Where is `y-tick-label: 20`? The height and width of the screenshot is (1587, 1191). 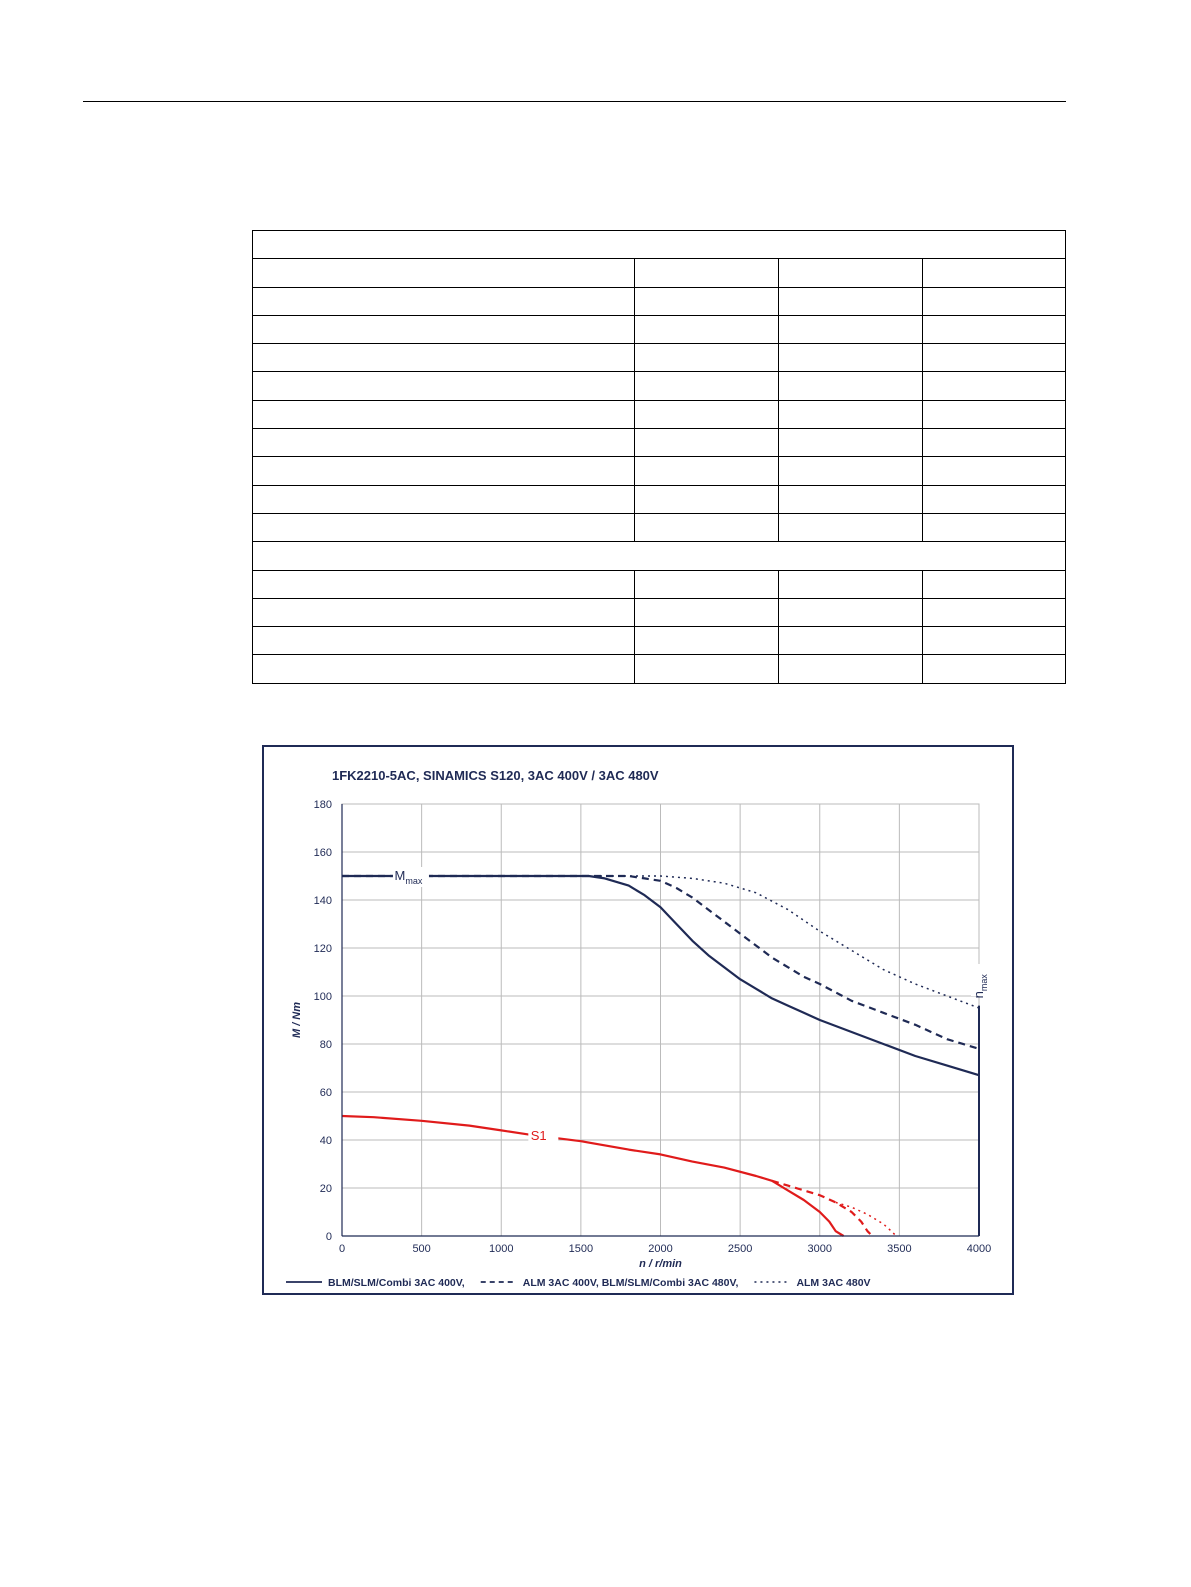 y-tick-label: 20 is located at coordinates (326, 1189).